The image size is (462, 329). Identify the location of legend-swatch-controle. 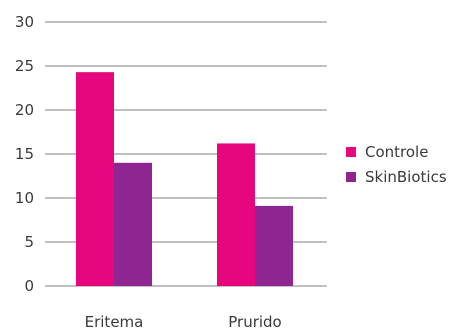
(351, 152).